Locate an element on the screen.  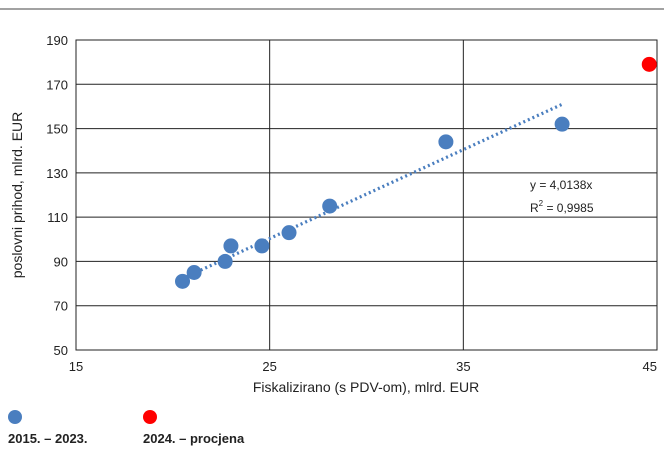
trend-equation: y = 4,0138x is located at coordinates (561, 185).